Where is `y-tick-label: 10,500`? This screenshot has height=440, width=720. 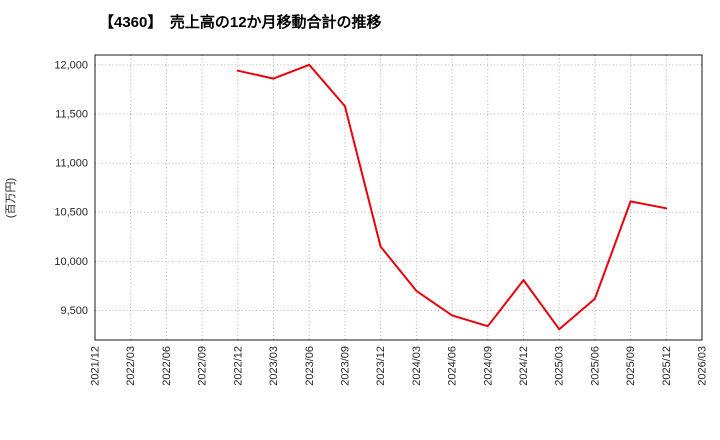
y-tick-label: 10,500 is located at coordinates (71, 213).